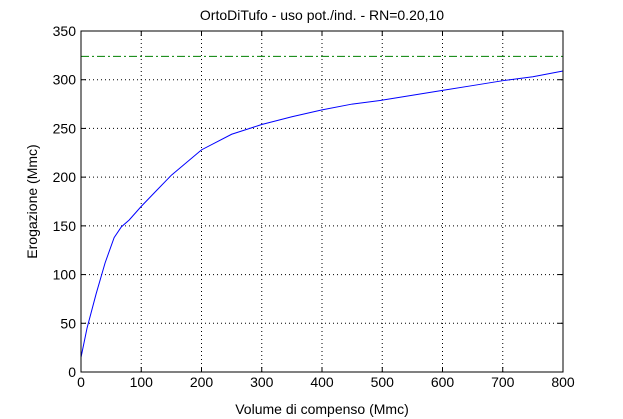  I want to click on x-tick-label: 0, so click(81, 382).